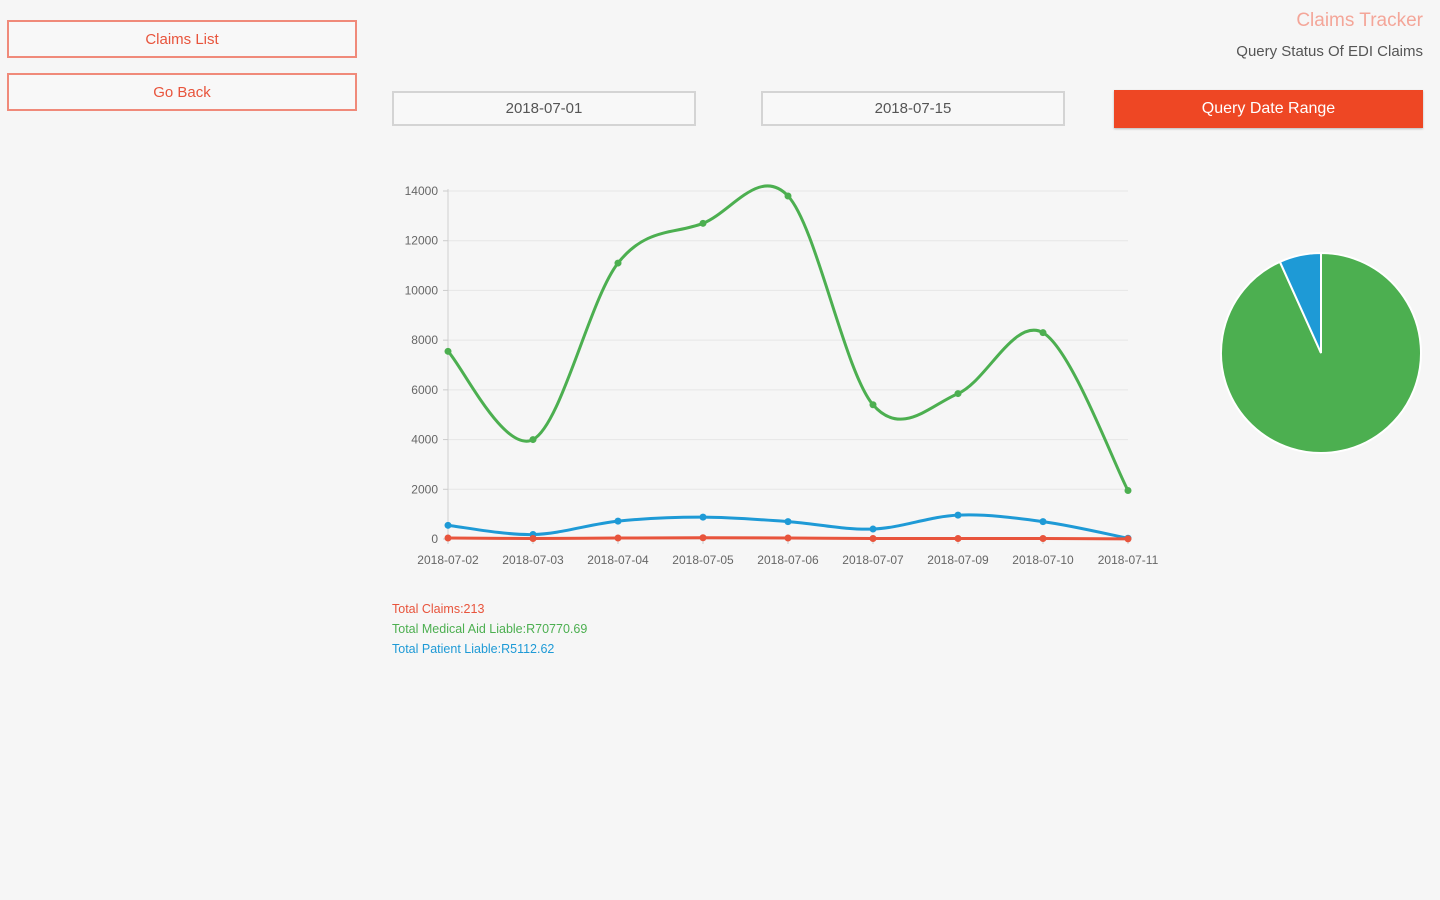 The width and height of the screenshot is (1440, 900). I want to click on x-tick-label-3: 2018-07-05, so click(703, 560).